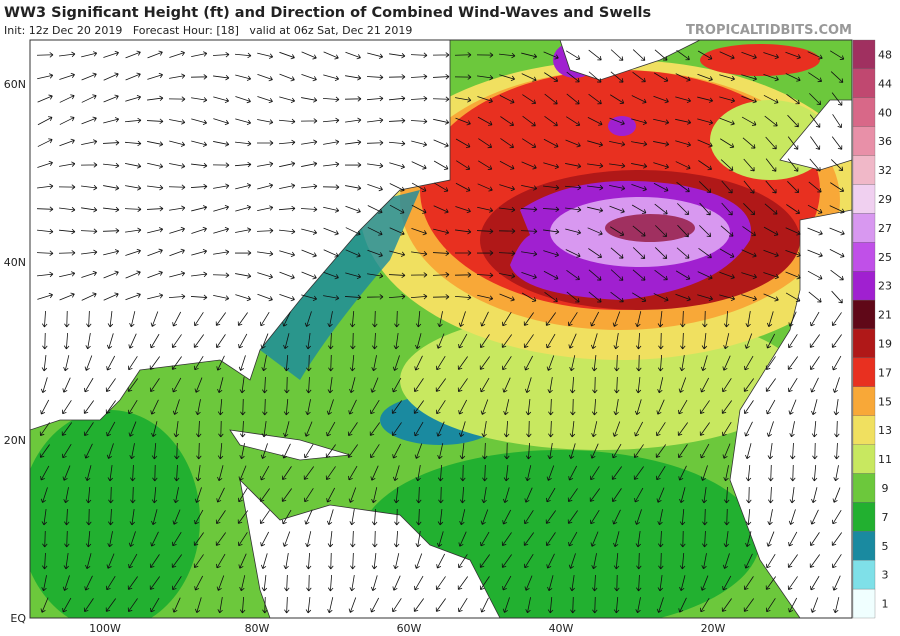 This screenshot has height=636, width=900. Describe the element at coordinates (885, 430) in the screenshot. I see `colorbar-label: 13` at that location.